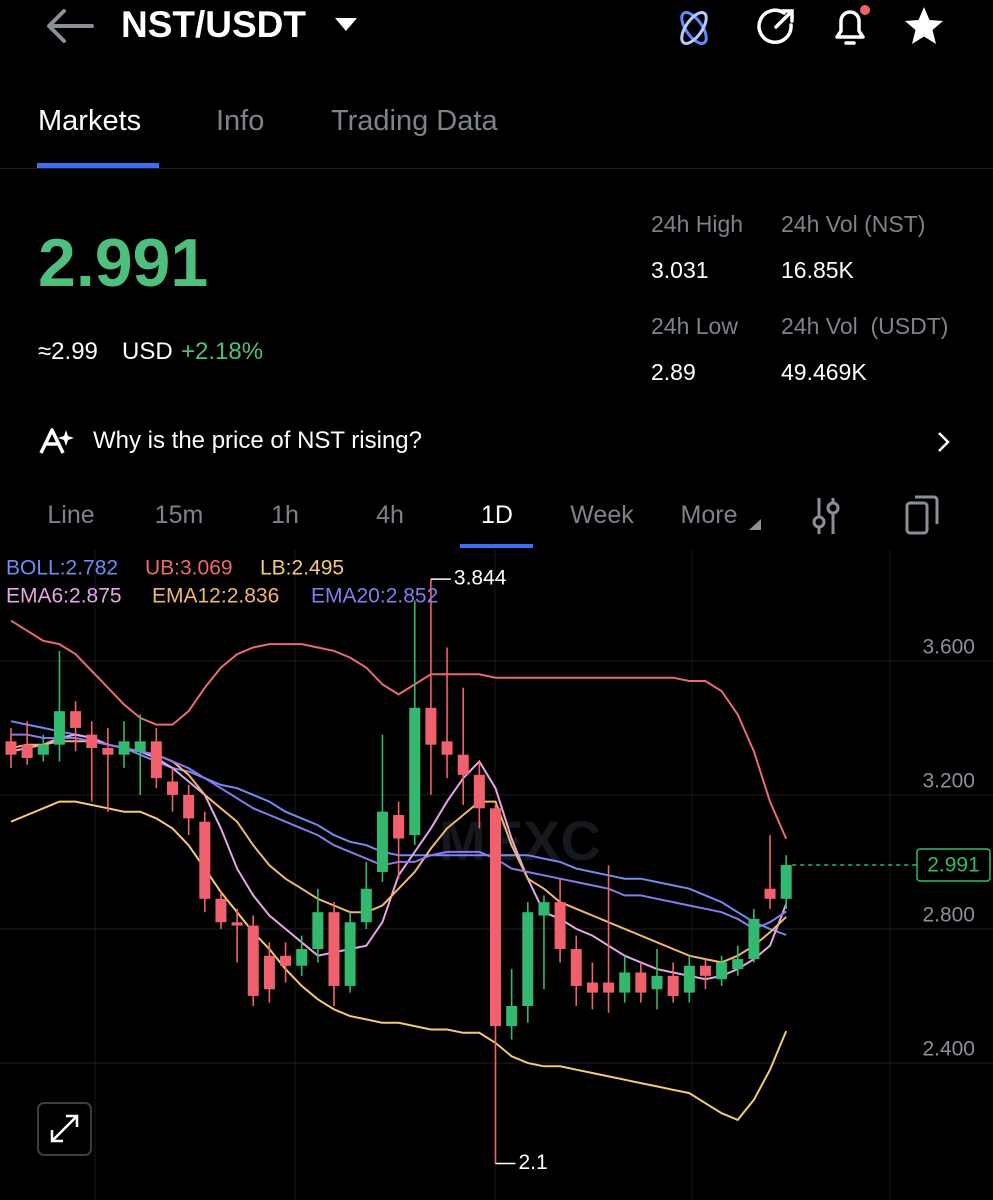 The width and height of the screenshot is (993, 1200). Describe the element at coordinates (865, 326) in the screenshot. I see `stat-label: 24h Vol (USDT)` at that location.